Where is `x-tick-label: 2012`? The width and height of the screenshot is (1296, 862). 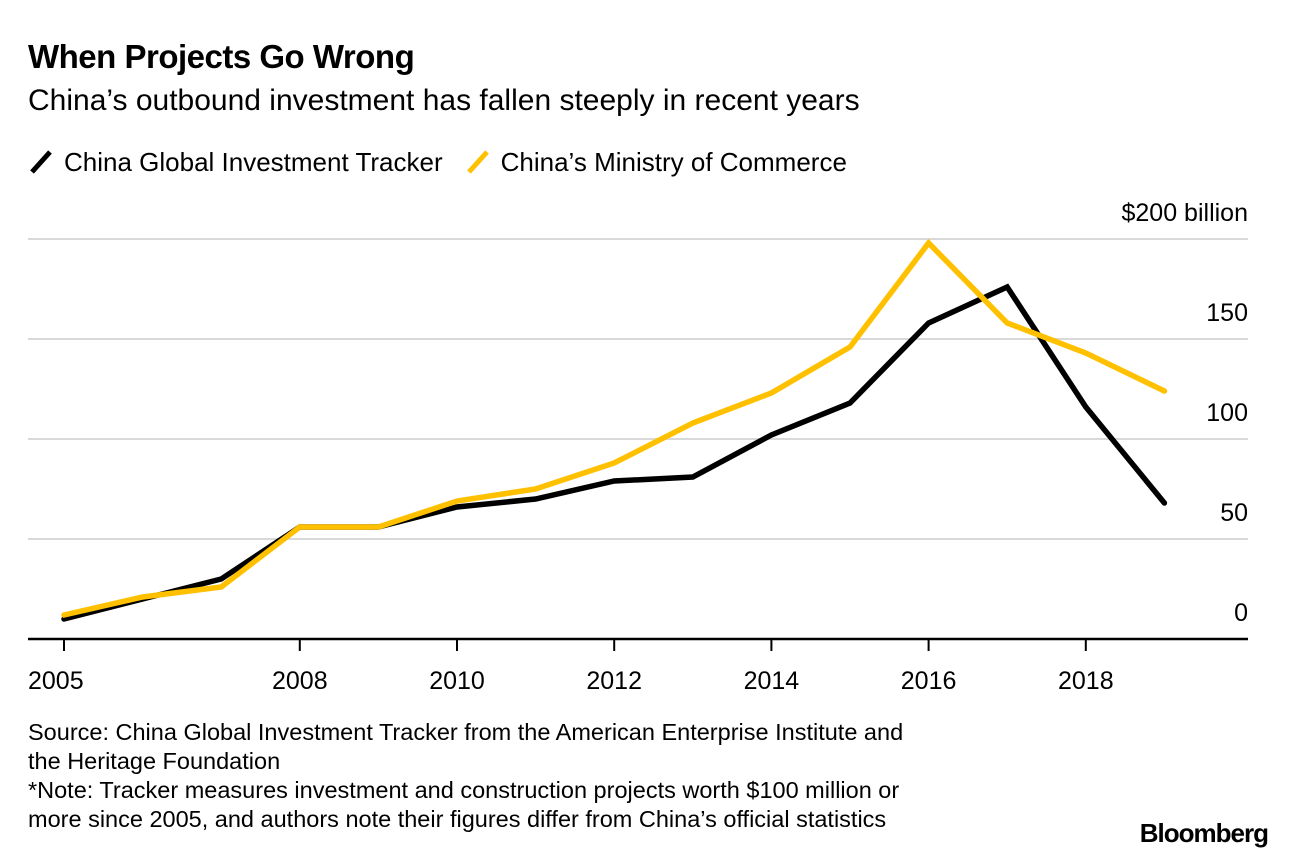
x-tick-label: 2012 is located at coordinates (614, 681).